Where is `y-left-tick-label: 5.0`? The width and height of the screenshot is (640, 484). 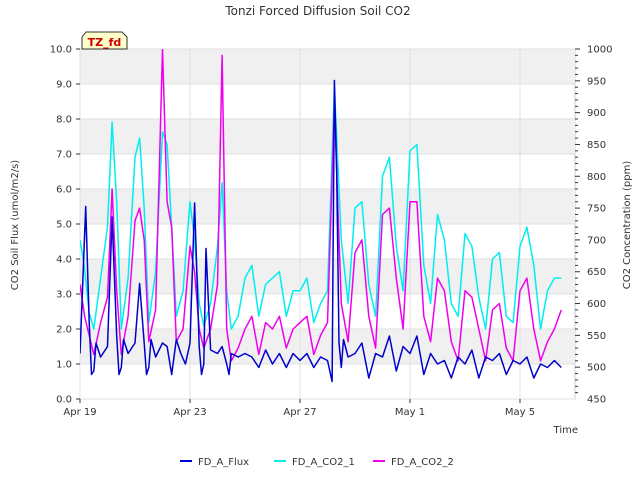 y-left-tick-label: 5.0 is located at coordinates (64, 225).